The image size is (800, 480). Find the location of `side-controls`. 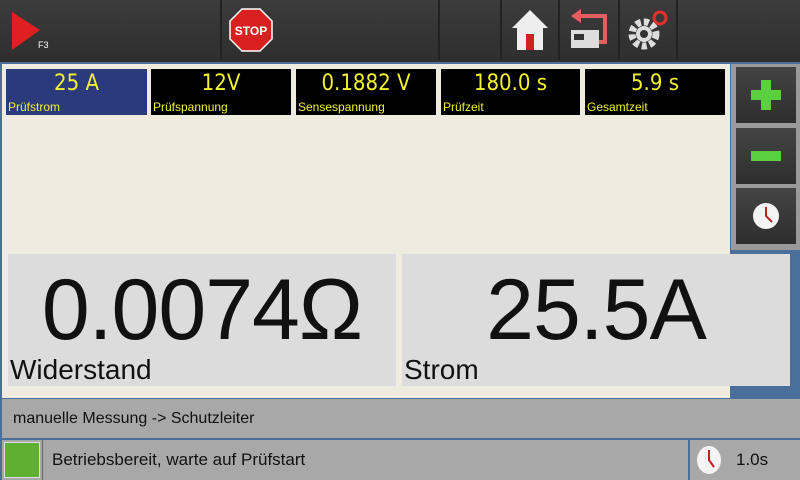

side-controls is located at coordinates (765, 157).